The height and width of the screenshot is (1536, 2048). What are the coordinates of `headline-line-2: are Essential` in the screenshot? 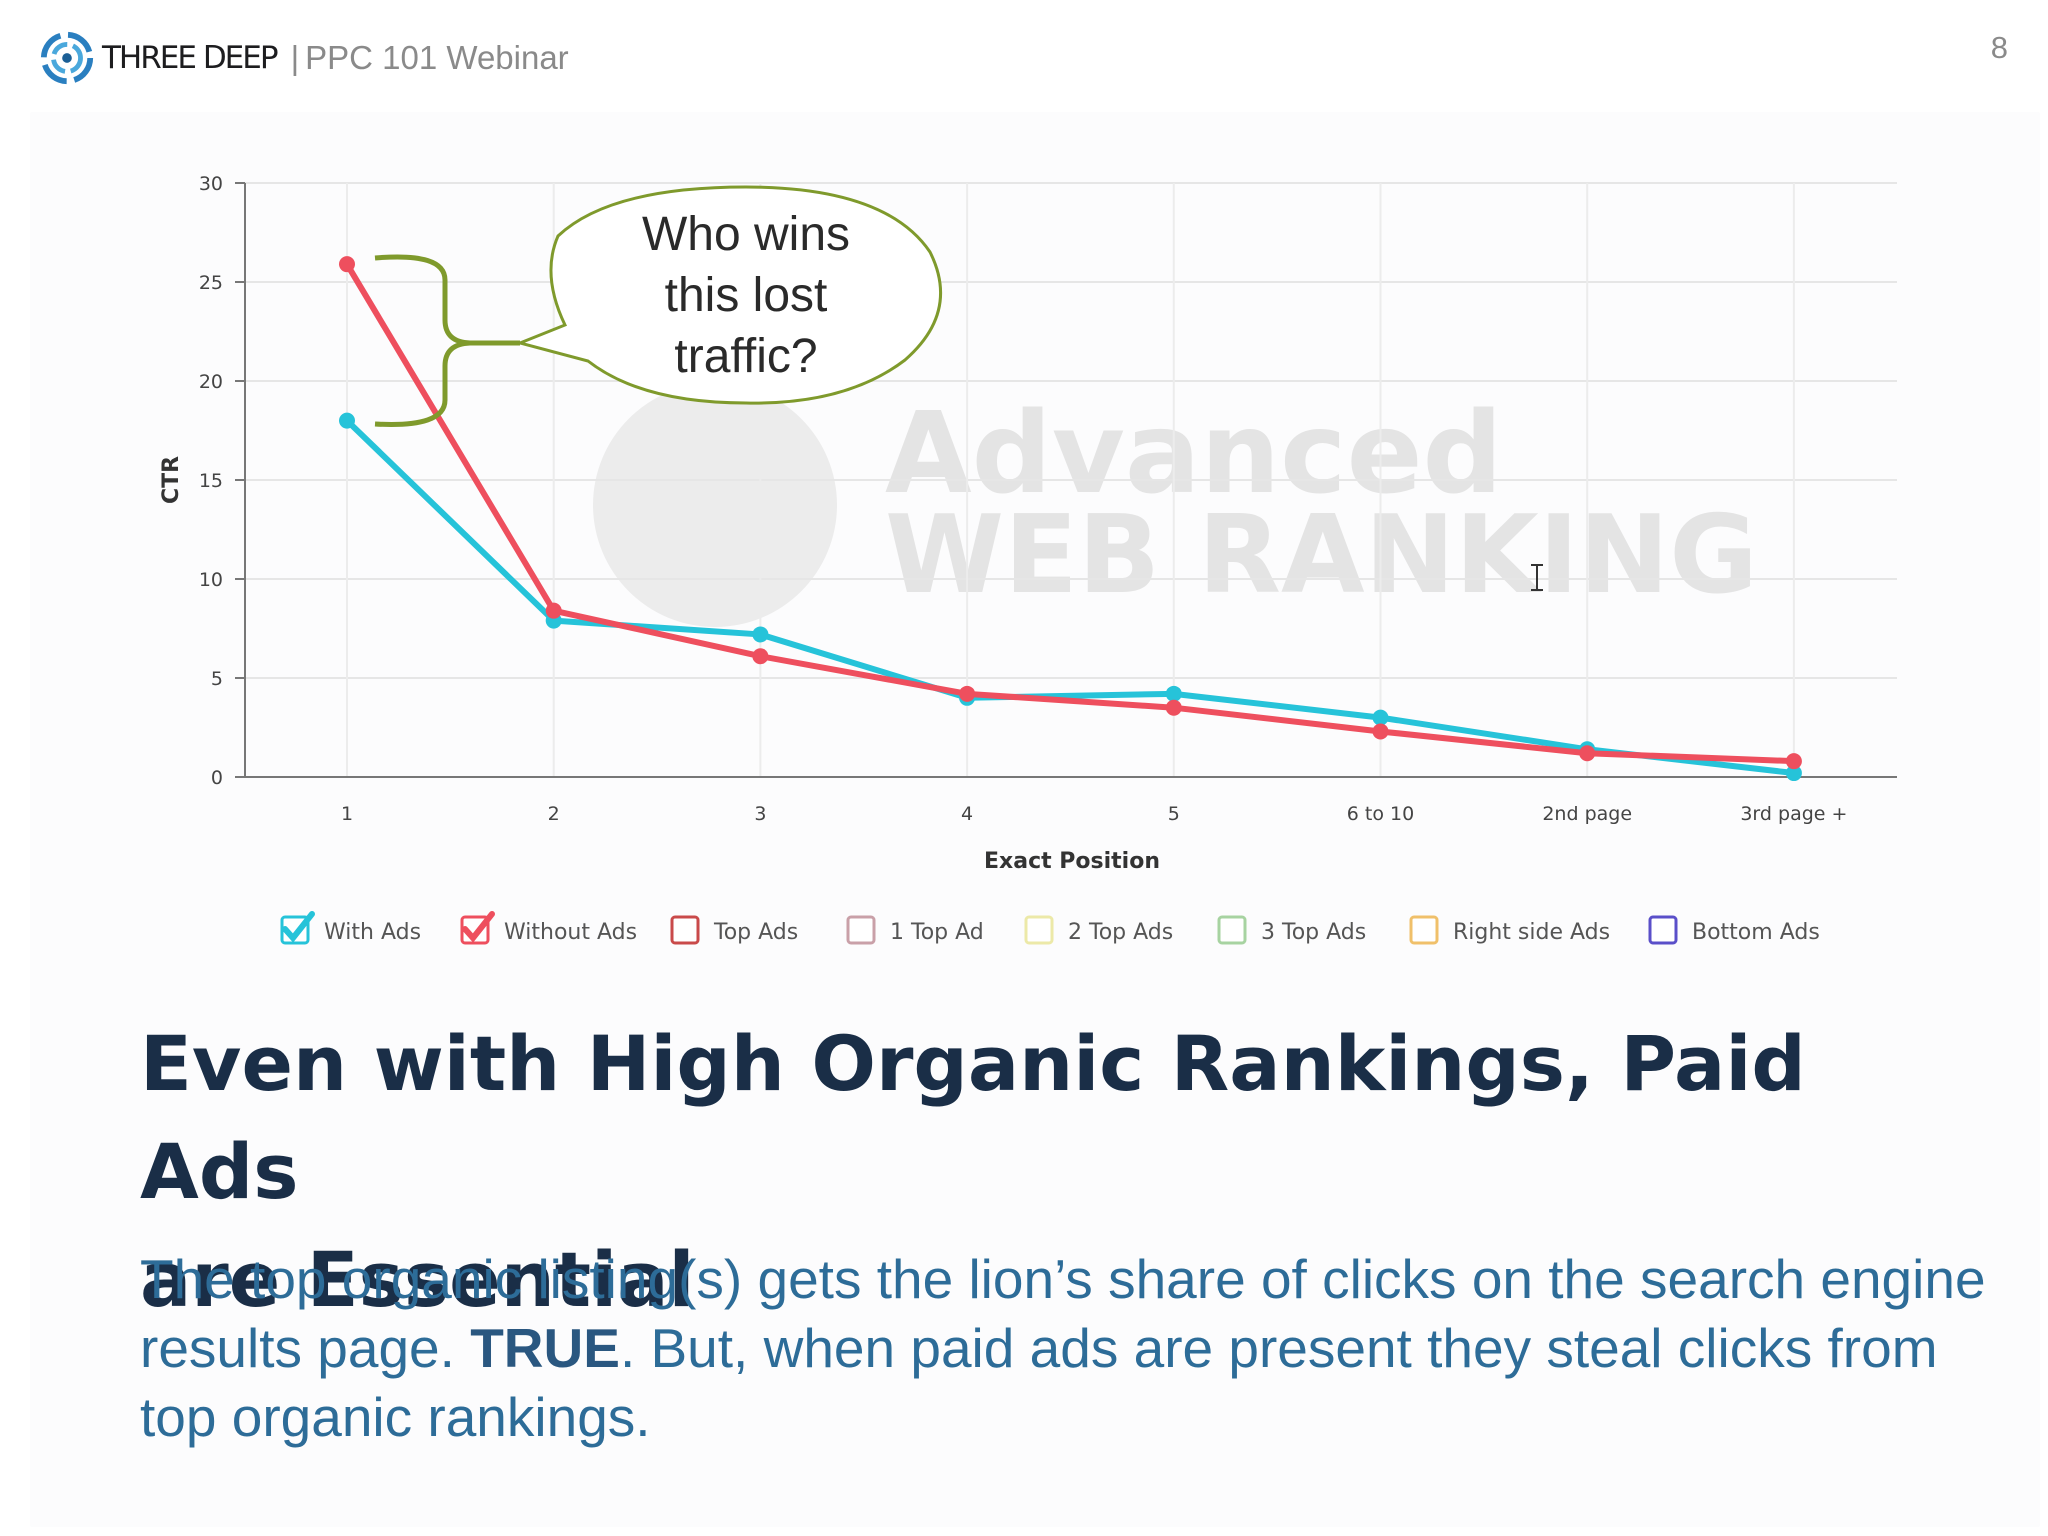 It's located at (417, 1279).